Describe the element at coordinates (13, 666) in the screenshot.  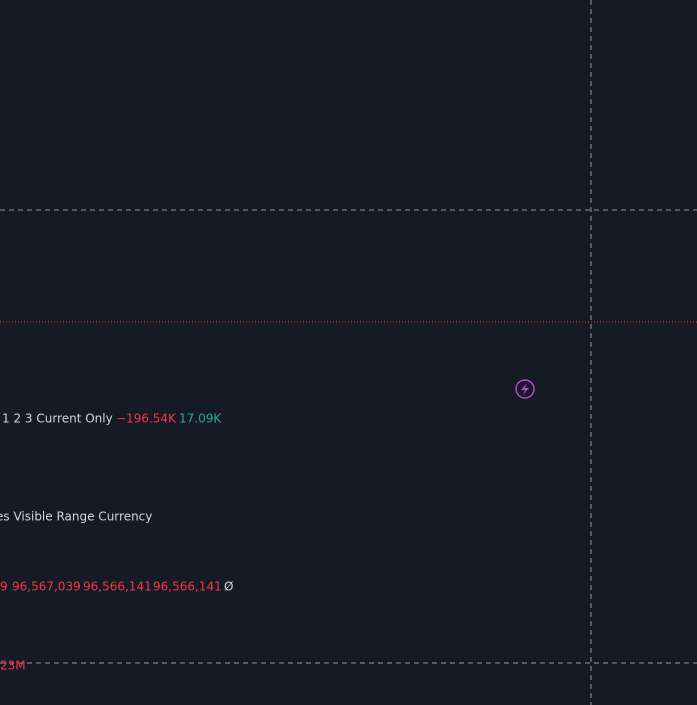
I see `bottom-legend: 23M` at that location.